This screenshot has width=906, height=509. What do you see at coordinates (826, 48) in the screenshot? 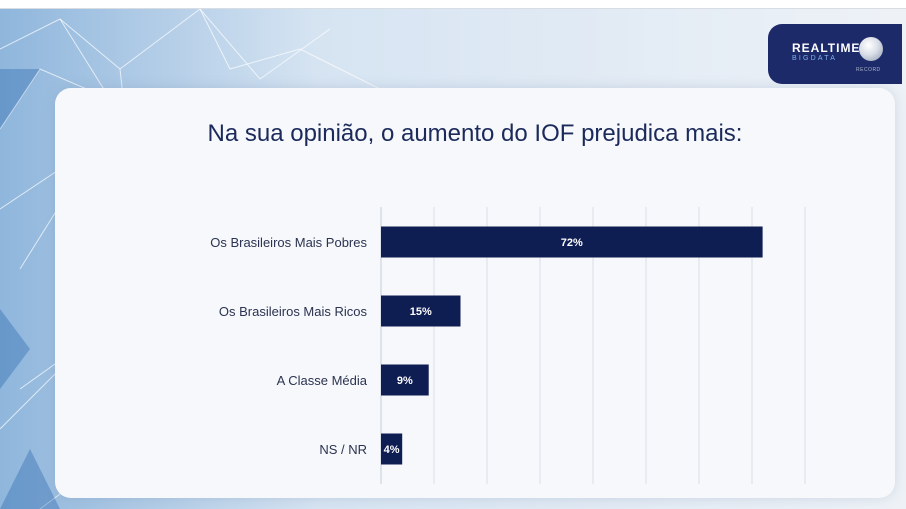
I see `logo-main-text: REALTIME` at bounding box center [826, 48].